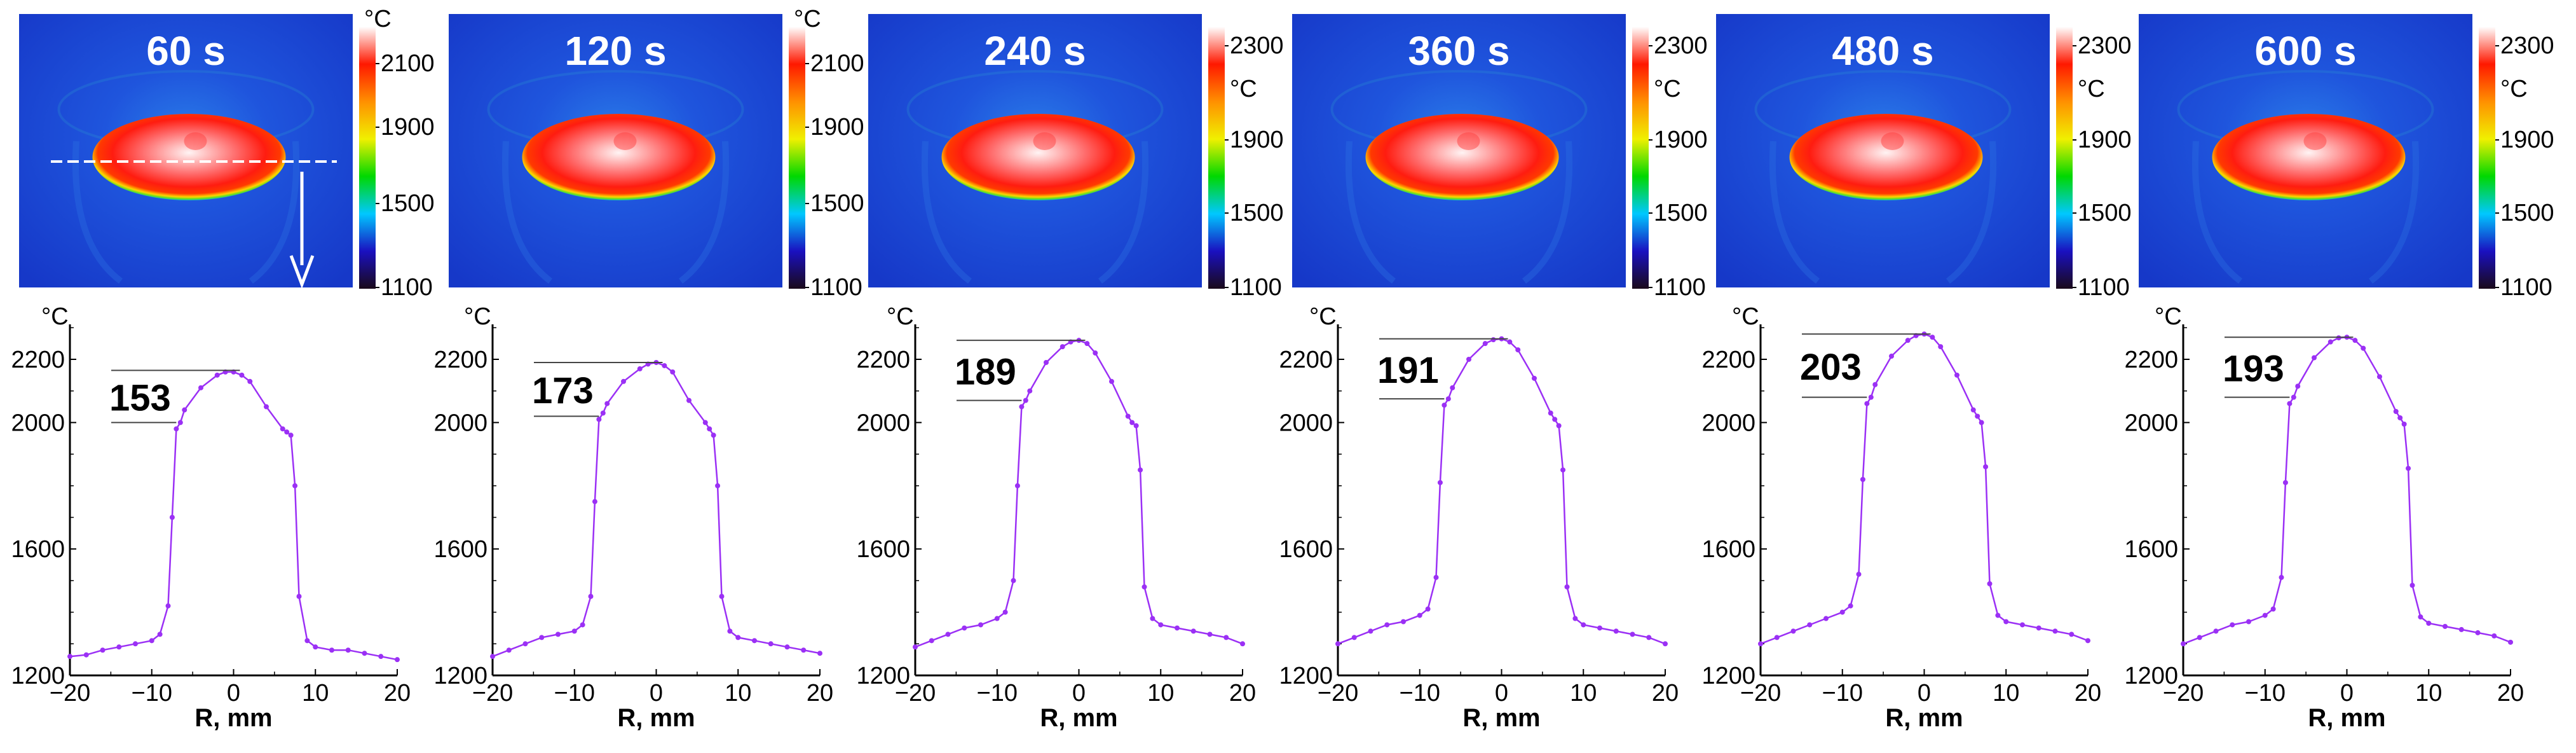 This screenshot has height=753, width=2576. Describe the element at coordinates (1681, 45) in the screenshot. I see `colorbar-tick-label: 2300` at that location.